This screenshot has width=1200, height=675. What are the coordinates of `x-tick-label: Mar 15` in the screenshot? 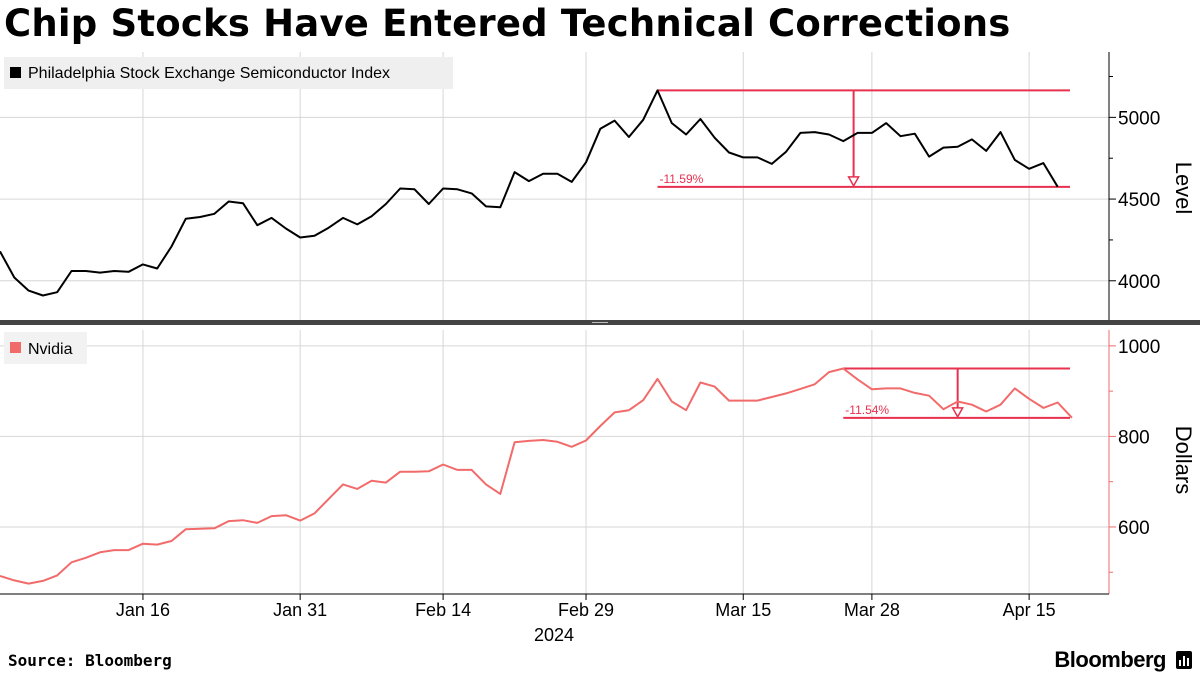 It's located at (743, 610).